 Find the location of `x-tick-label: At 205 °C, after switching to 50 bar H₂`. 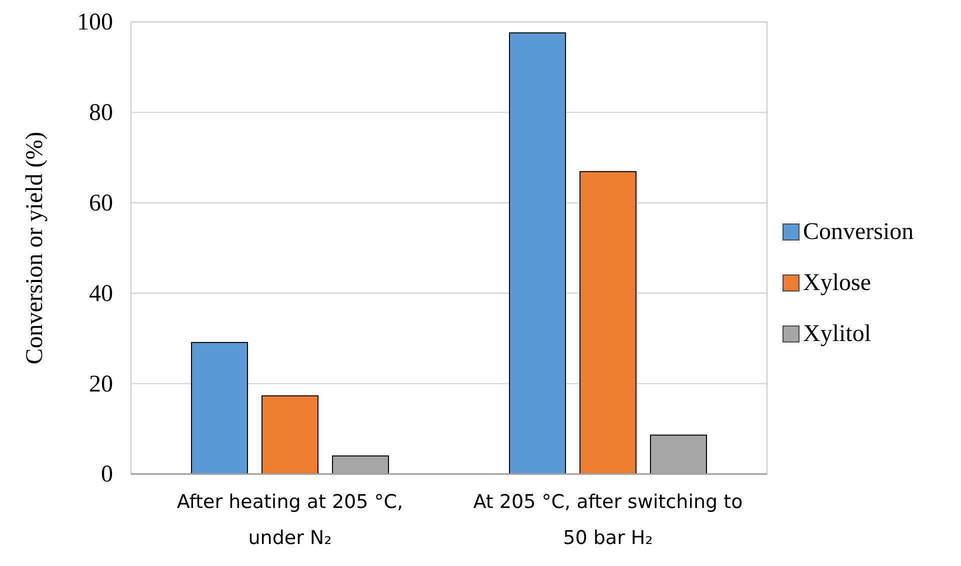

x-tick-label: At 205 °C, after switching to 50 bar H₂ is located at coordinates (608, 520).